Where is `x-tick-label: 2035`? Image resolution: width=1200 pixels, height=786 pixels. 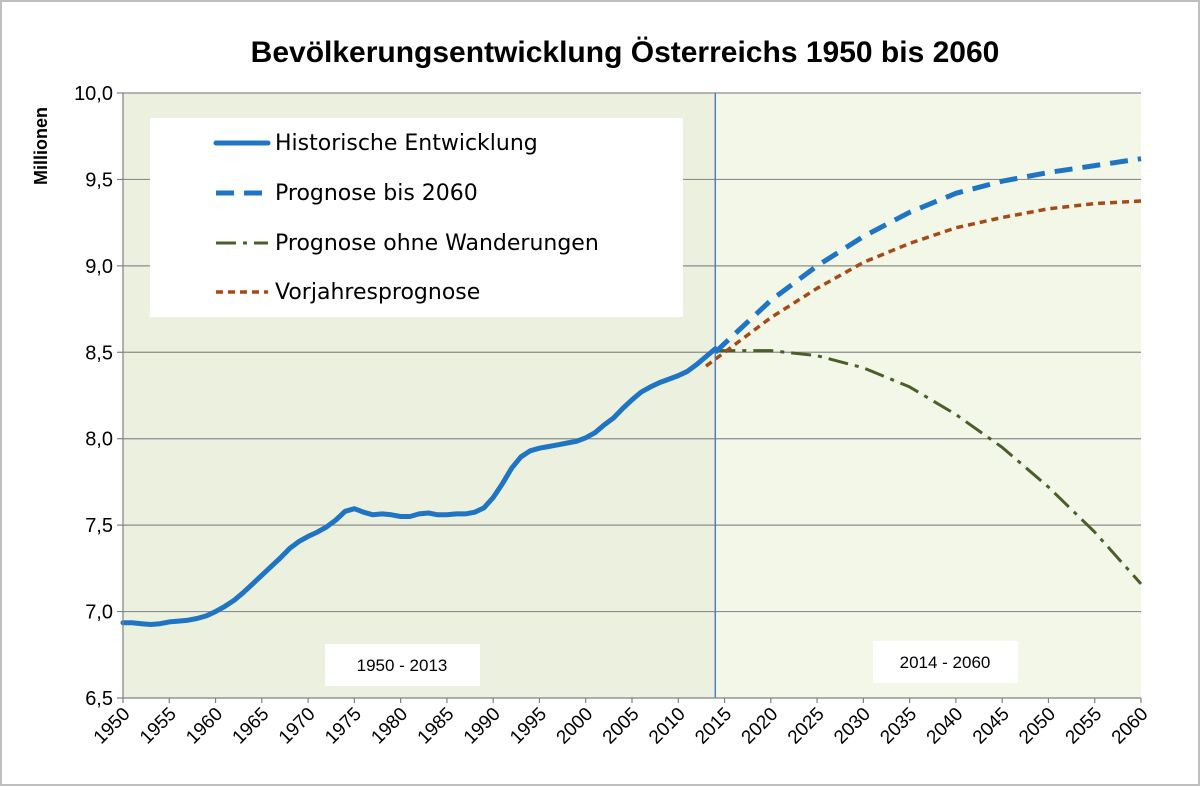 x-tick-label: 2035 is located at coordinates (898, 726).